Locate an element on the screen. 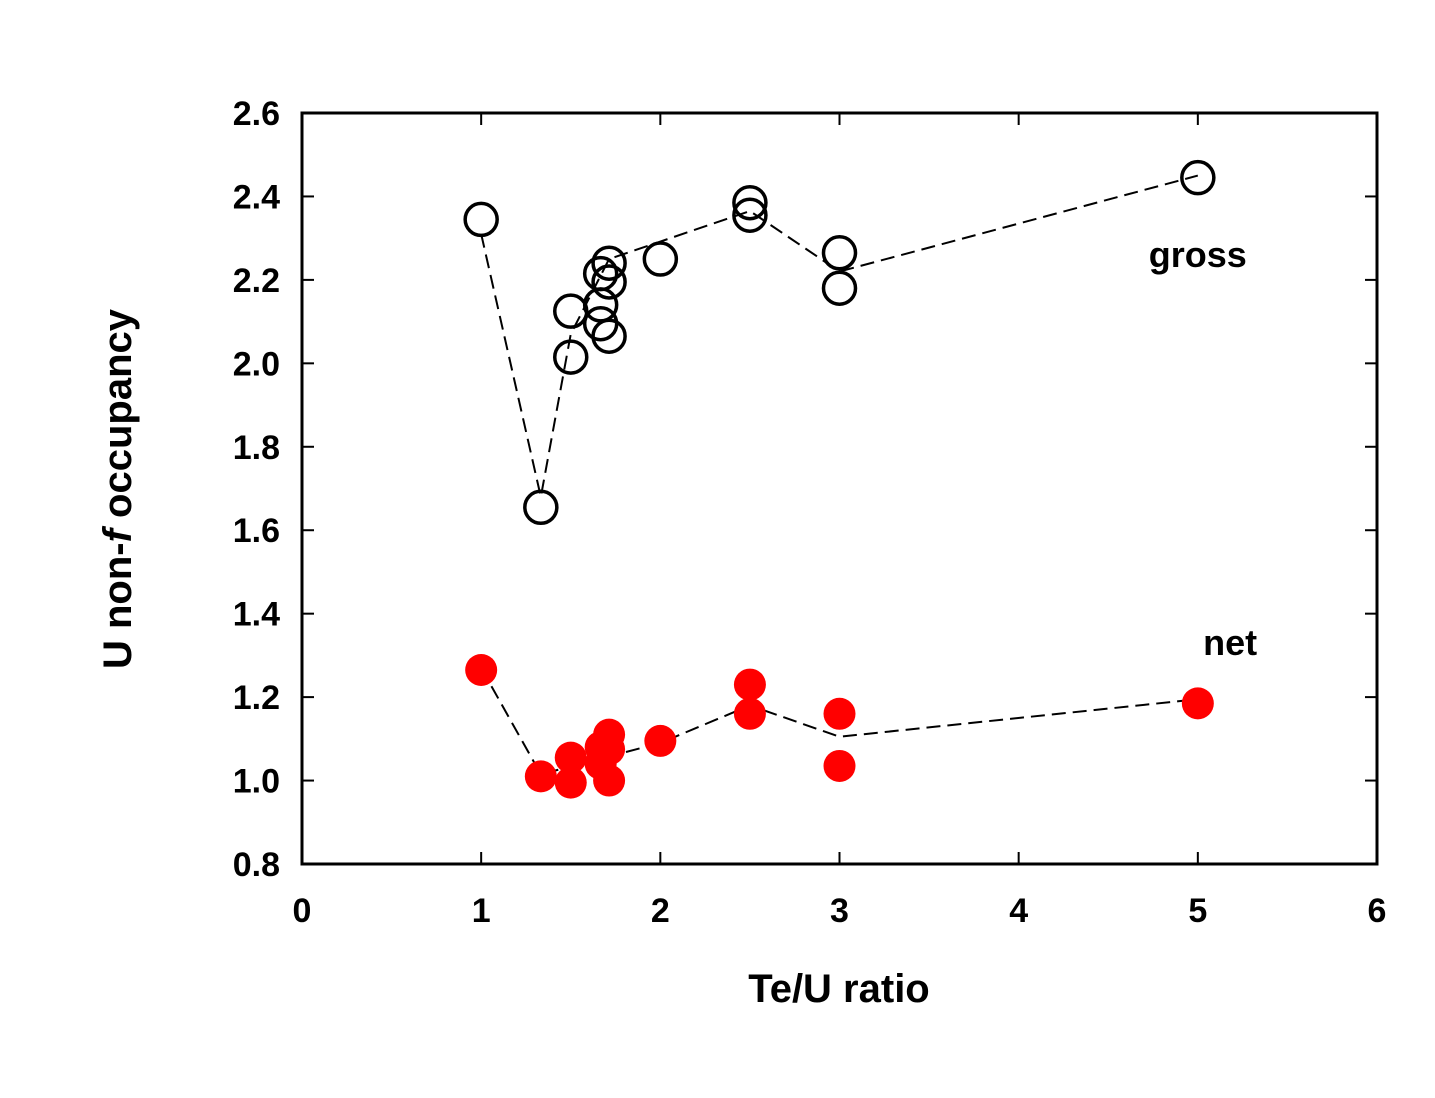 Image resolution: width=1435 pixels, height=1098 pixels. x-tick-label: 3 is located at coordinates (839, 911).